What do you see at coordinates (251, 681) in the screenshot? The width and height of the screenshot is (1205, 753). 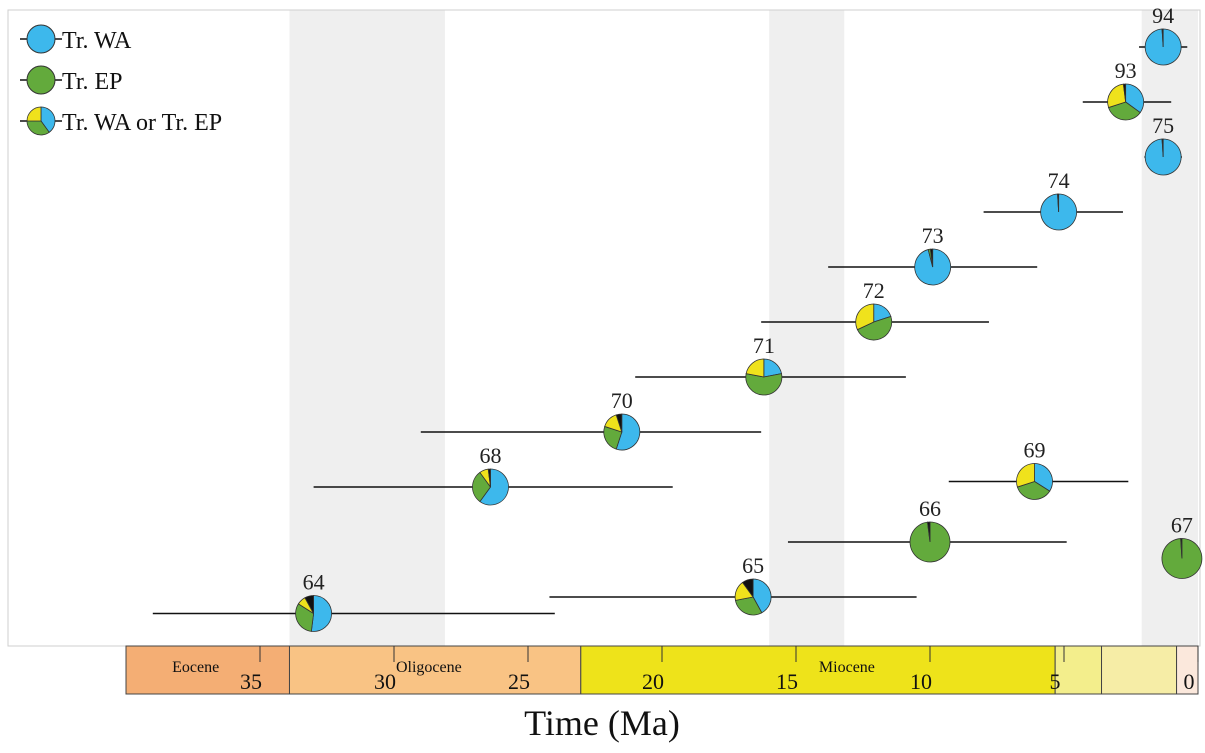 I see `x-tick-label: 35` at bounding box center [251, 681].